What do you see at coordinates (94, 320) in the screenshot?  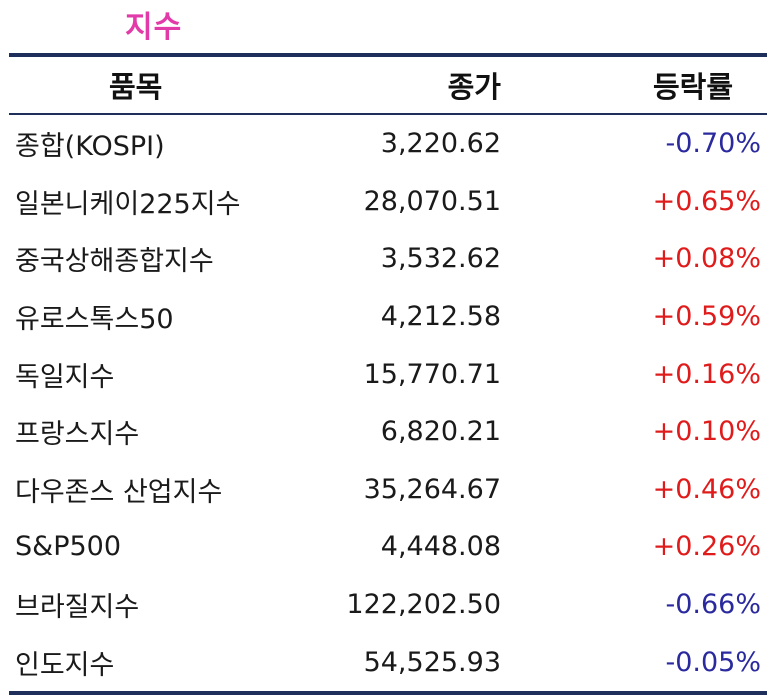 I see `index-name: 유로스톡스50` at bounding box center [94, 320].